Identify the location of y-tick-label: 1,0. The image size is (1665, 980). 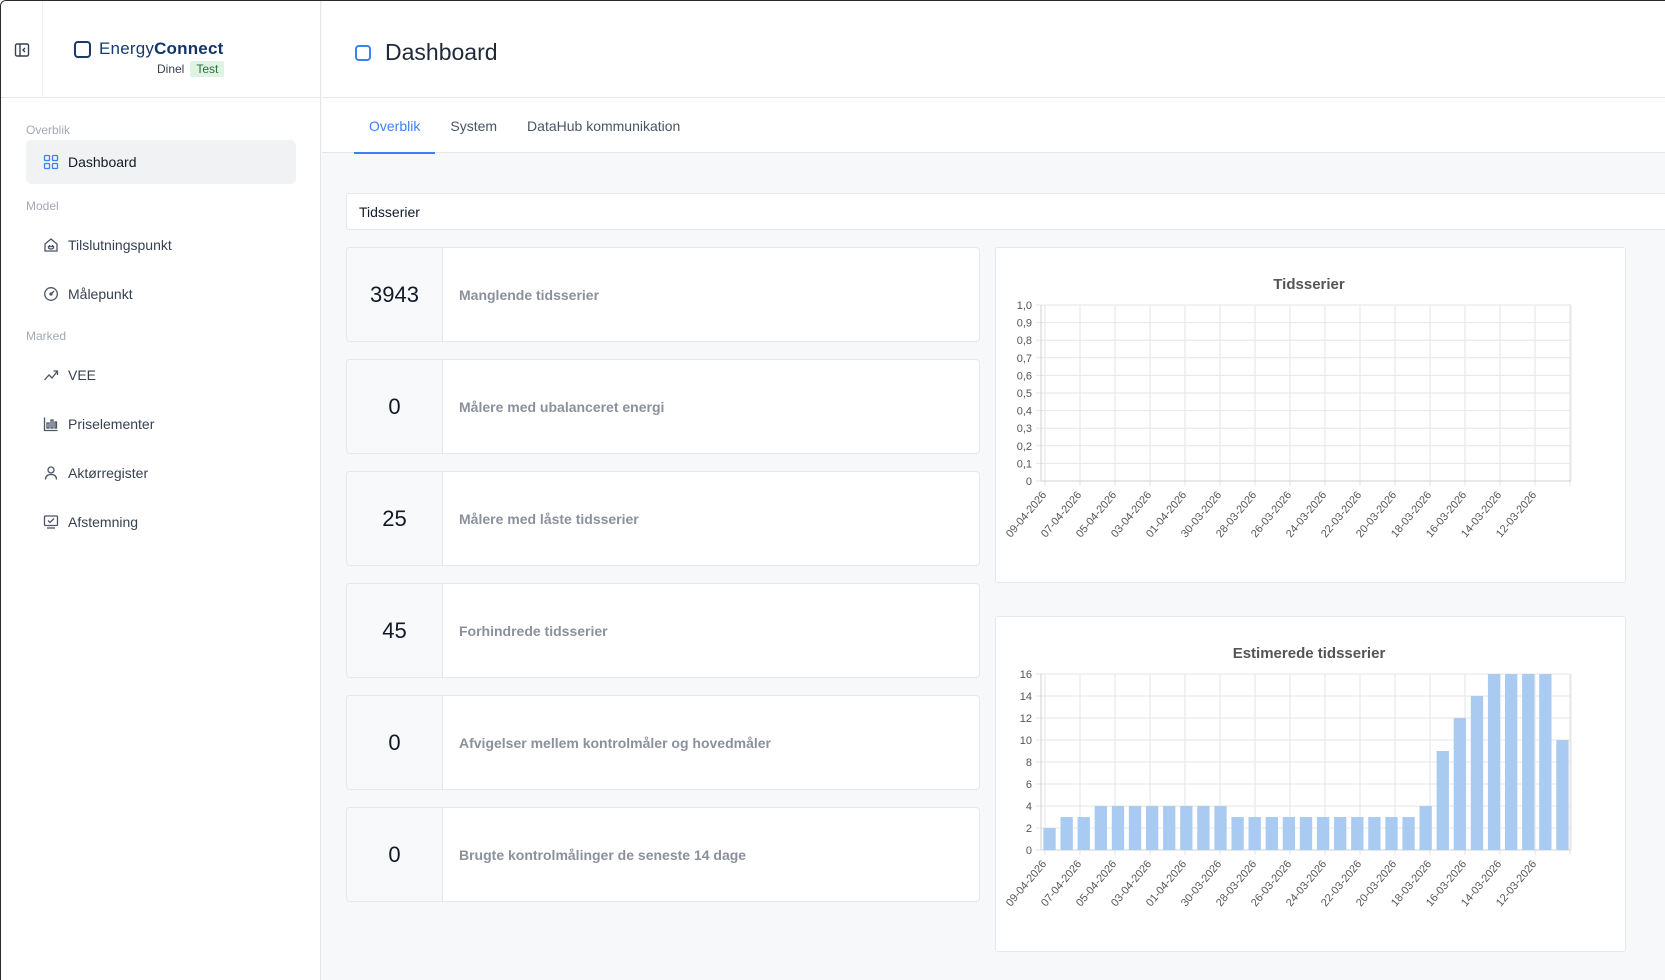
(1024, 306).